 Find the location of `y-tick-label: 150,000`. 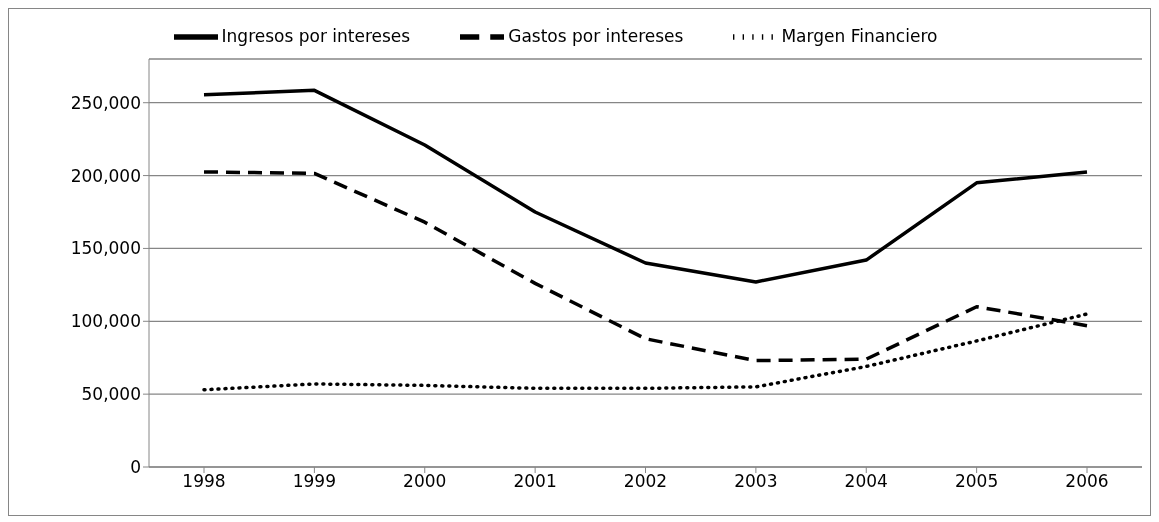

y-tick-label: 150,000 is located at coordinates (105, 248).